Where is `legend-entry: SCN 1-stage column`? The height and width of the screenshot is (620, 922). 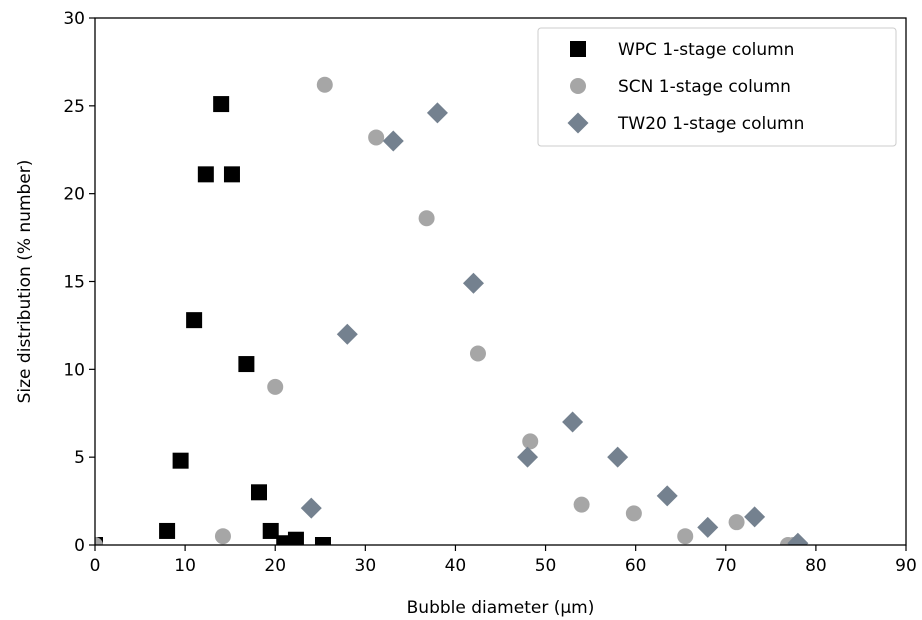
legend-entry: SCN 1-stage column is located at coordinates (680, 87).